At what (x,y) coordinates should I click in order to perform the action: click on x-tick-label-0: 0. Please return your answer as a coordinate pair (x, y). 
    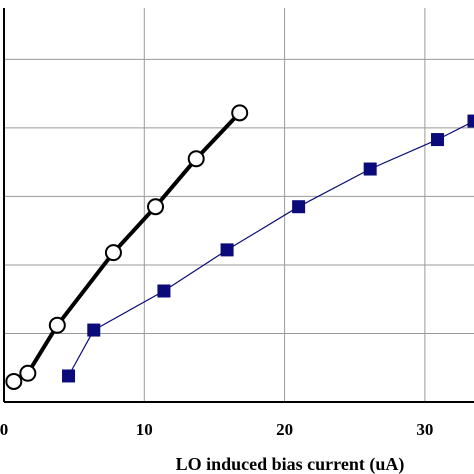
    Looking at the image, I should click on (4, 429).